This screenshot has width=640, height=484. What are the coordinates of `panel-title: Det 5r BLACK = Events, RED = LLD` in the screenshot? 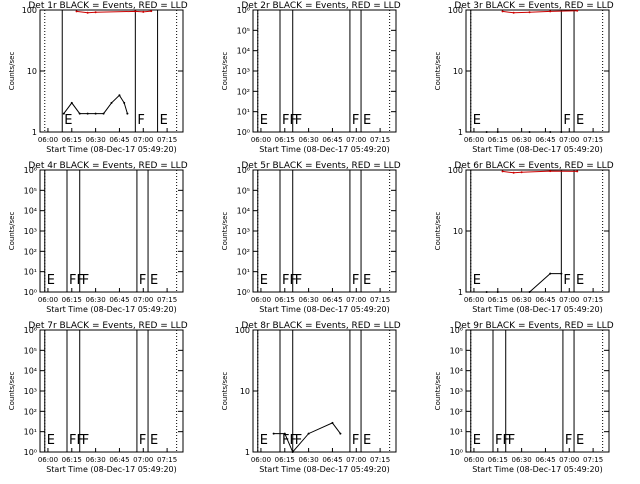 It's located at (320, 166).